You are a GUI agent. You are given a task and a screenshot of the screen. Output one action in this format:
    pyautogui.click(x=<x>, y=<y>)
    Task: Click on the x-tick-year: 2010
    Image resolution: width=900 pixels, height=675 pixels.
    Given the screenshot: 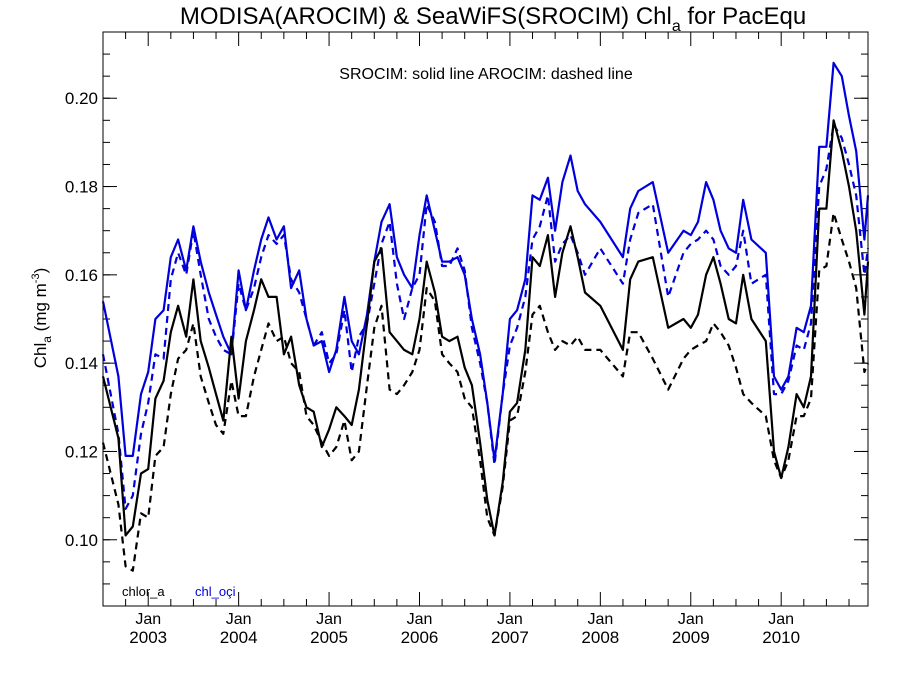 What is the action you would take?
    pyautogui.click(x=781, y=637)
    